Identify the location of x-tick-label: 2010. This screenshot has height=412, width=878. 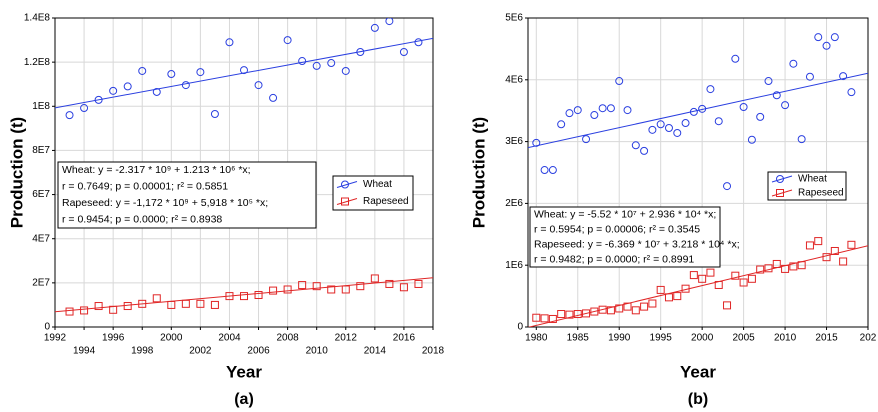
(785, 338).